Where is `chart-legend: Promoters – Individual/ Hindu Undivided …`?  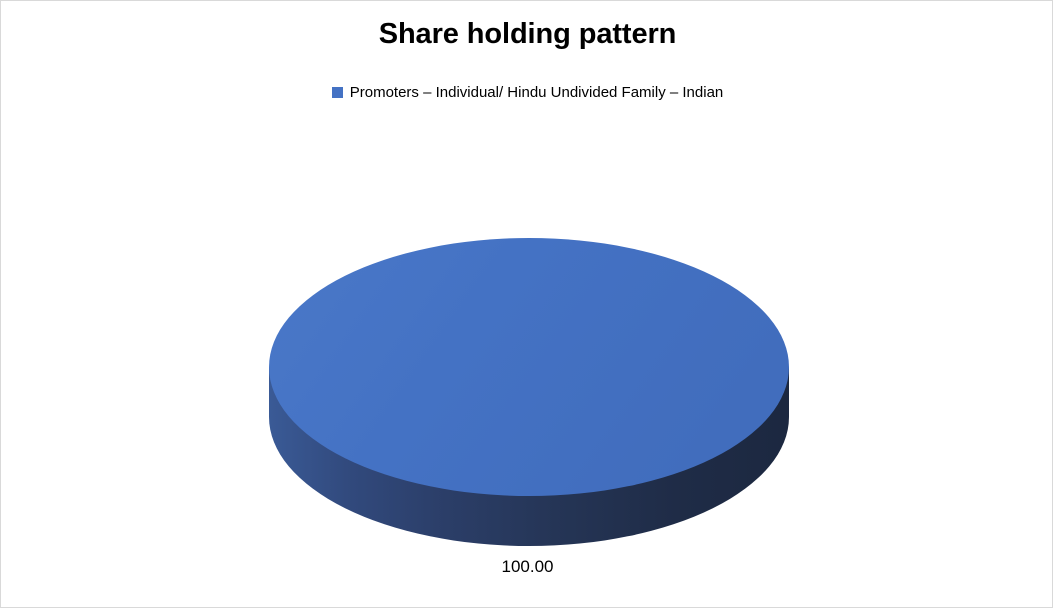
chart-legend: Promoters – Individual/ Hindu Undivided … is located at coordinates (526, 92).